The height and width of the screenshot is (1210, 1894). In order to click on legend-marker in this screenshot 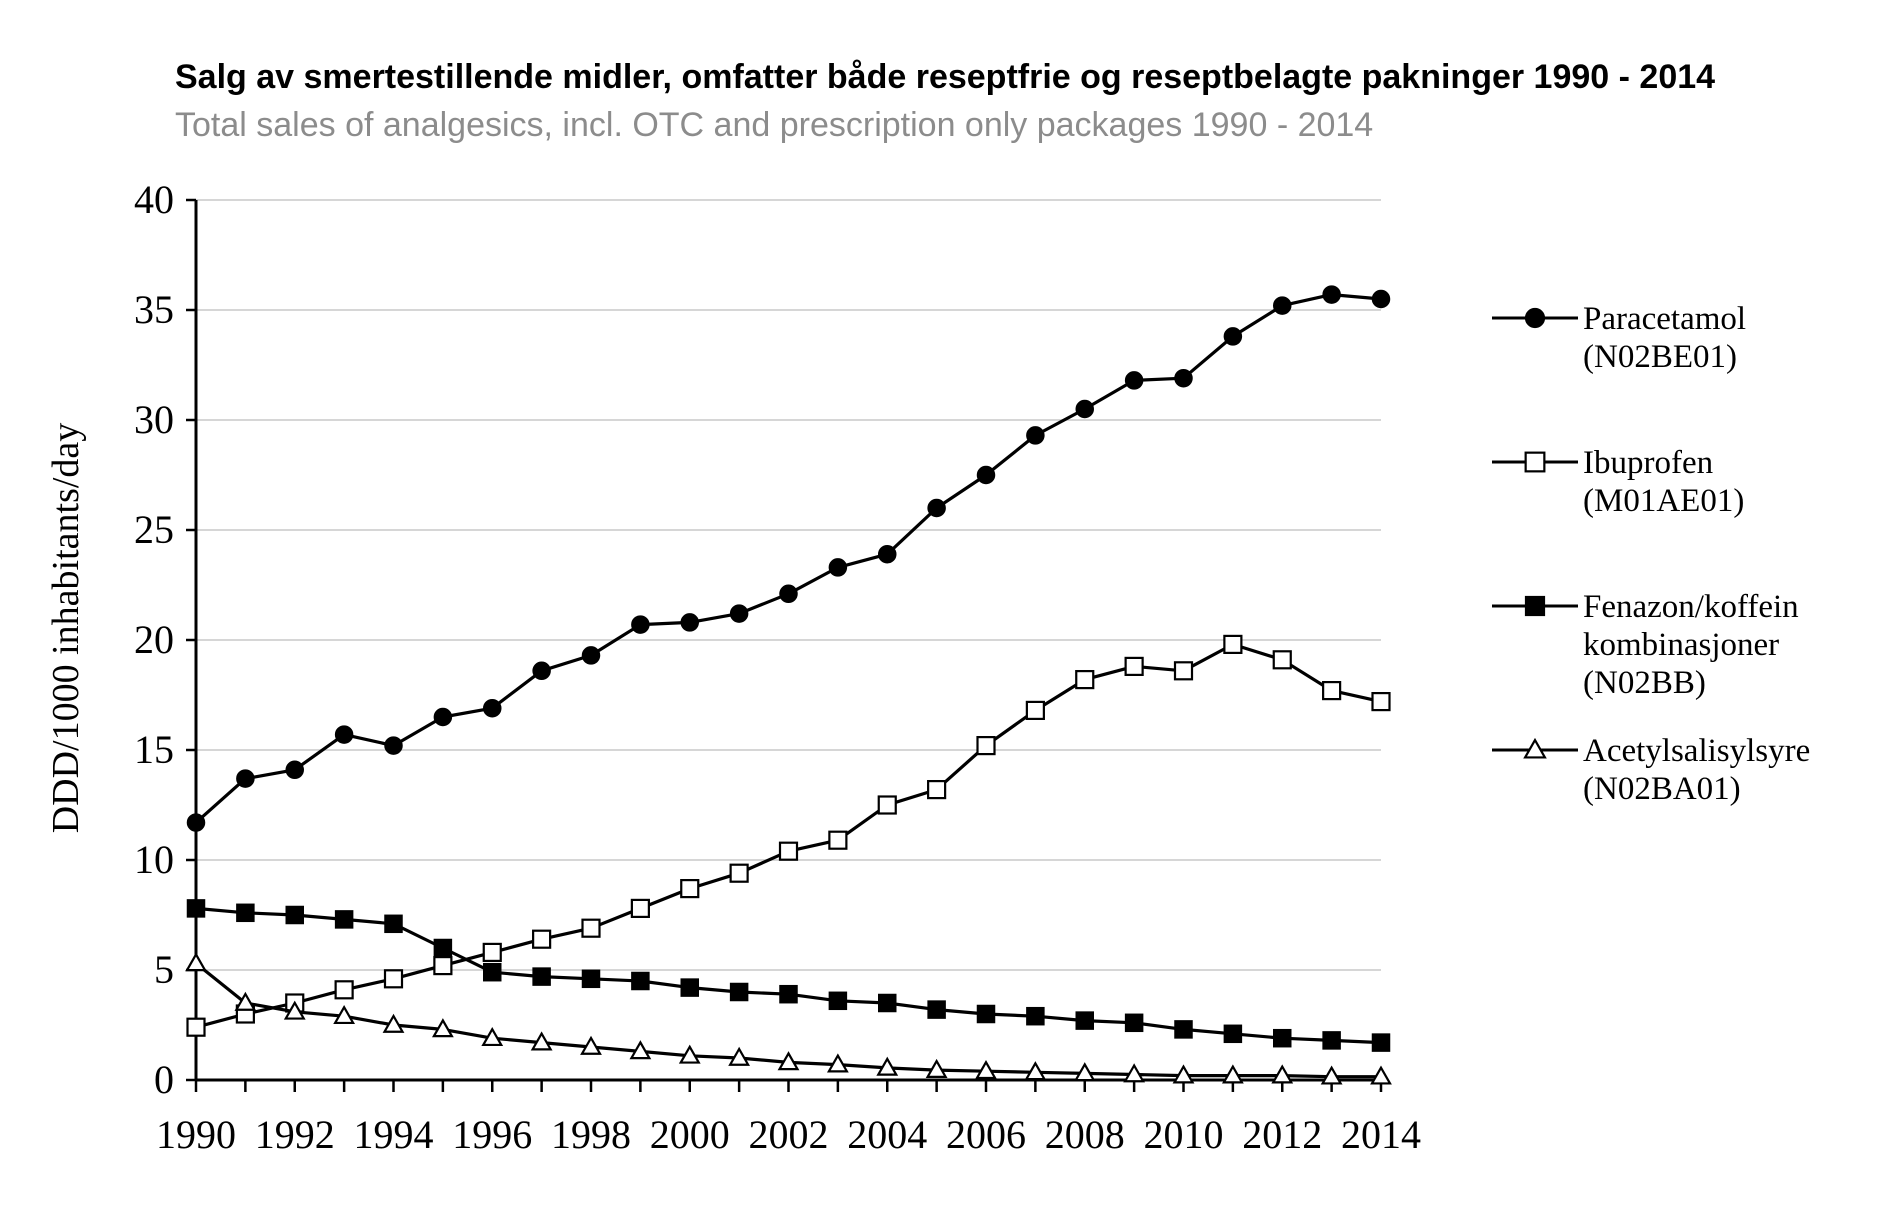, I will do `click(1535, 462)`.